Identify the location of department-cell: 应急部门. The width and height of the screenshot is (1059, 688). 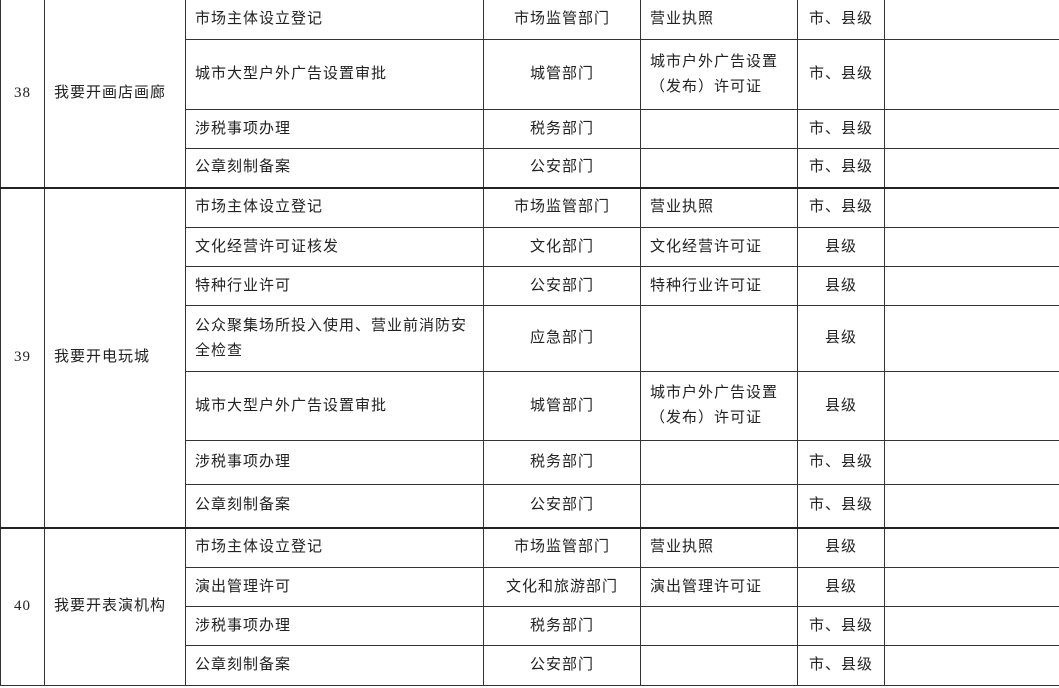
(562, 338).